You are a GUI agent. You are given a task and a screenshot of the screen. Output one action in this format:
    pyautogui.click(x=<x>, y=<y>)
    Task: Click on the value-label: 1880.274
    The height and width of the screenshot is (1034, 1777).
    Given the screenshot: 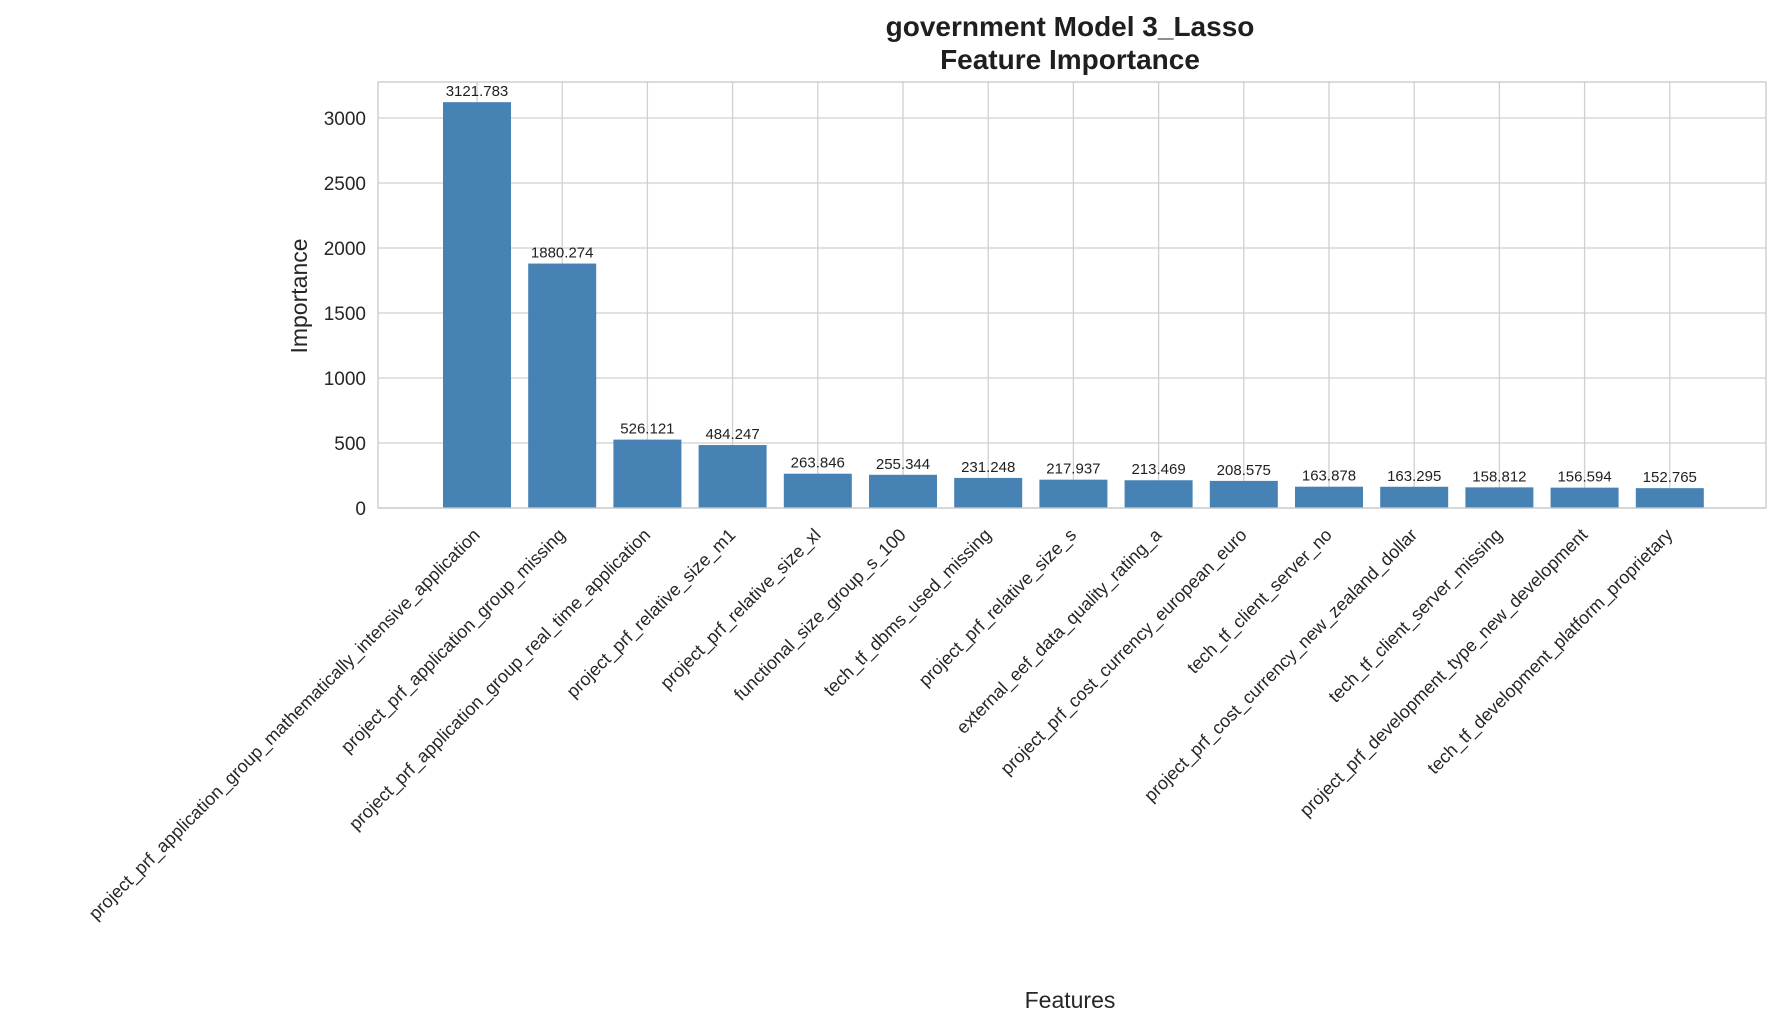 What is the action you would take?
    pyautogui.click(x=562, y=253)
    